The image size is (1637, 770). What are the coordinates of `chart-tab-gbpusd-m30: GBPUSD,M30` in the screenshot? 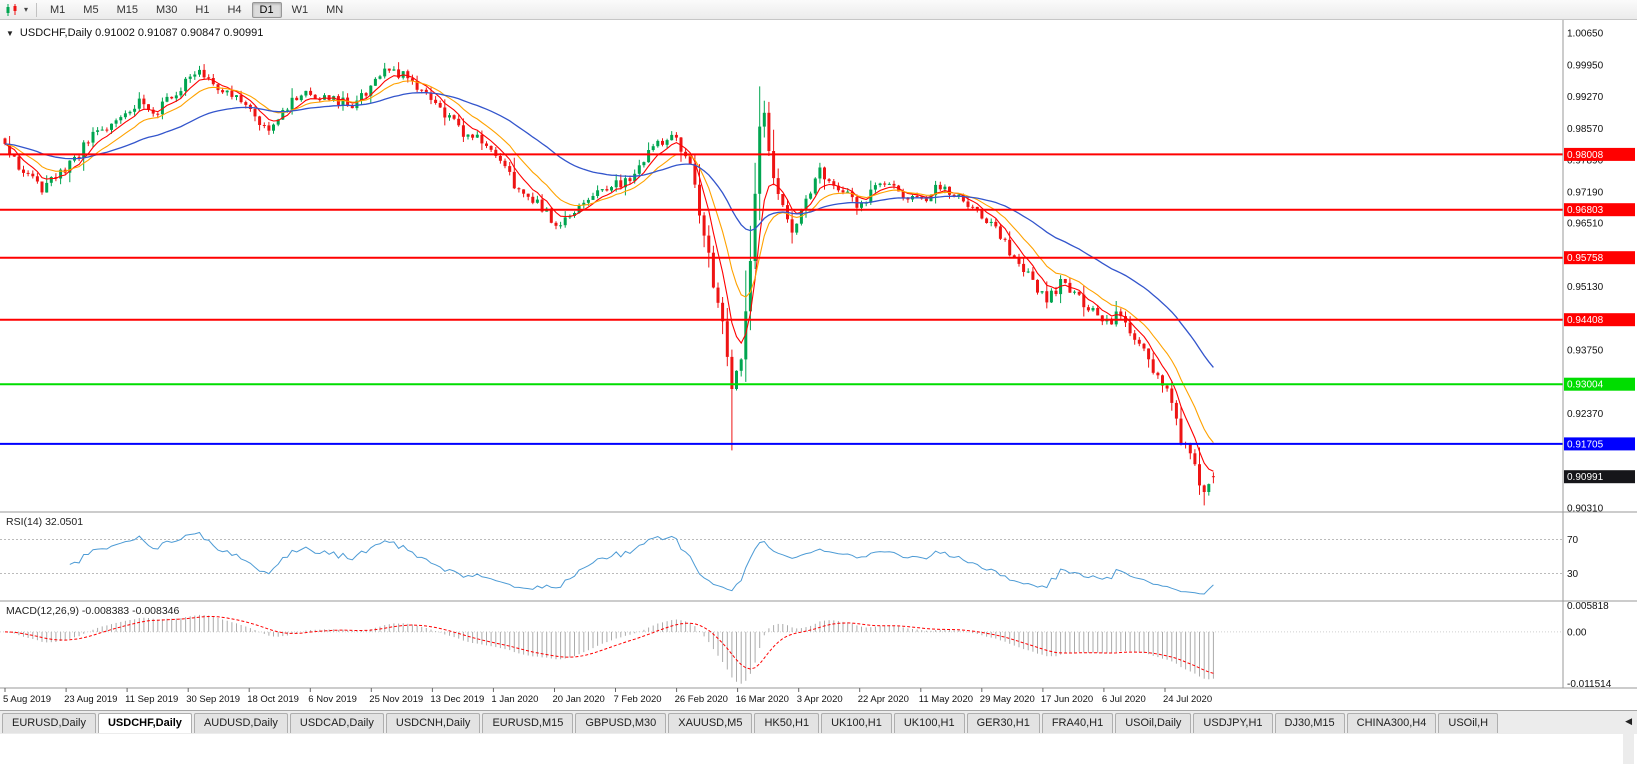 It's located at (621, 723).